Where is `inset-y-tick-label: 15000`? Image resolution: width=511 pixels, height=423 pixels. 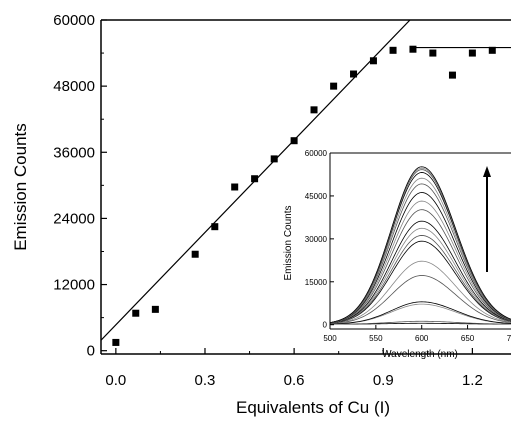
inset-y-tick-label: 15000 is located at coordinates (316, 282).